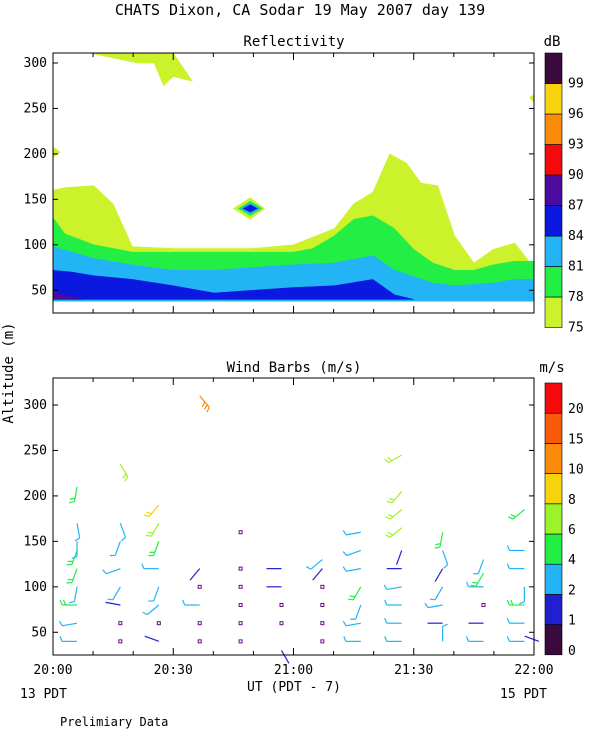 This screenshot has width=600, height=750. I want to click on y-tick-label: 200, so click(35, 496).